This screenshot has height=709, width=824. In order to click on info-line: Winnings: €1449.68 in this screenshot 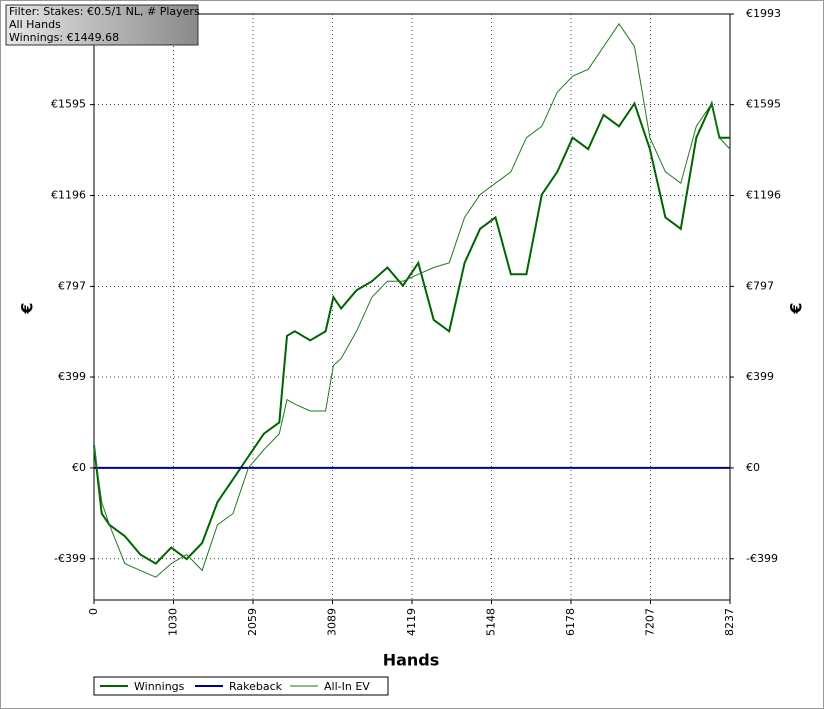, I will do `click(64, 37)`.